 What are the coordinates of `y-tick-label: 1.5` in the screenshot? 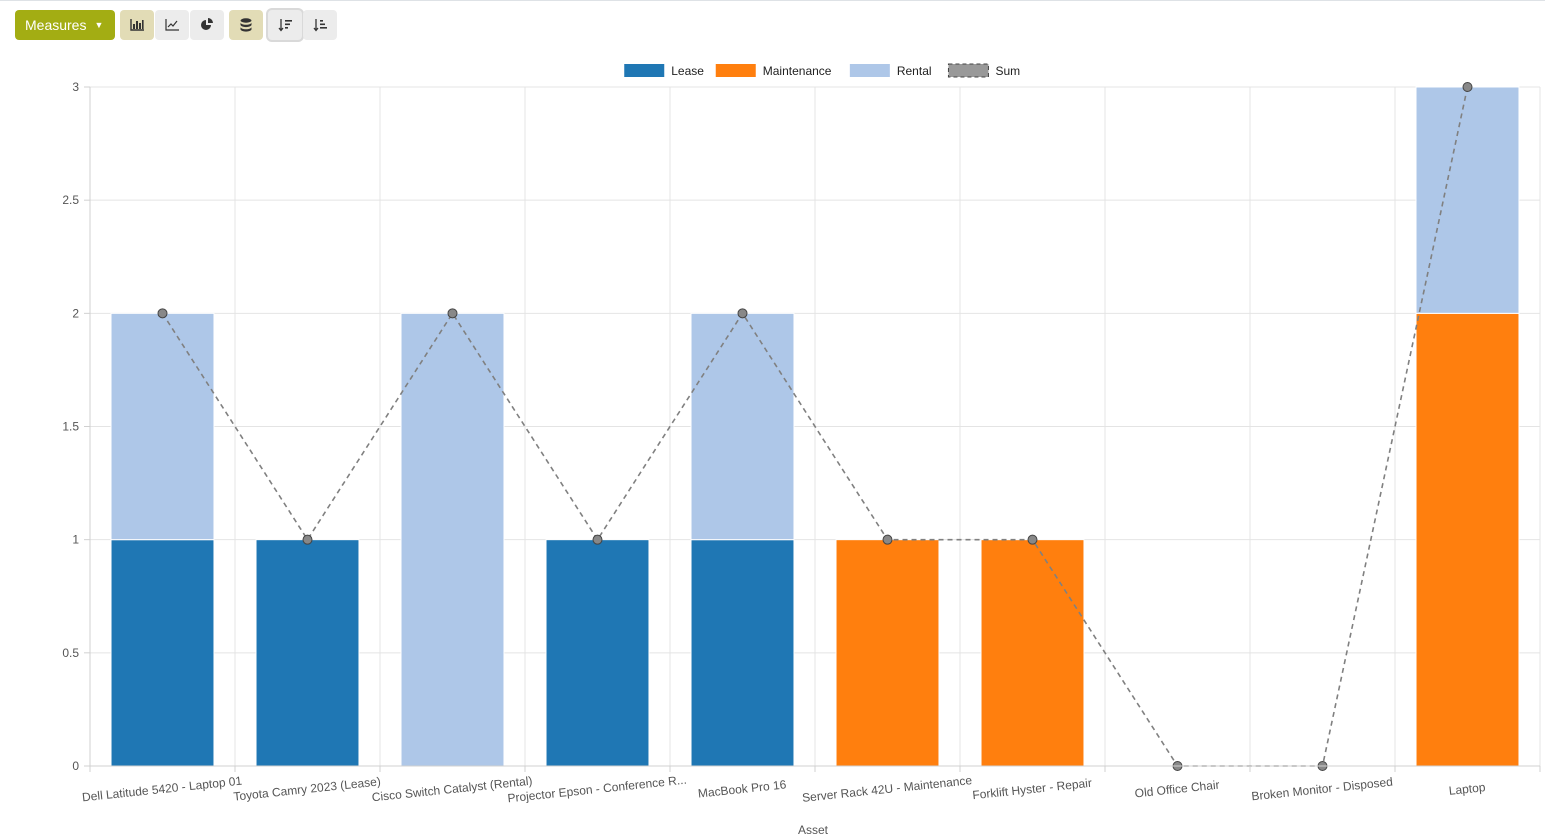 It's located at (70, 427).